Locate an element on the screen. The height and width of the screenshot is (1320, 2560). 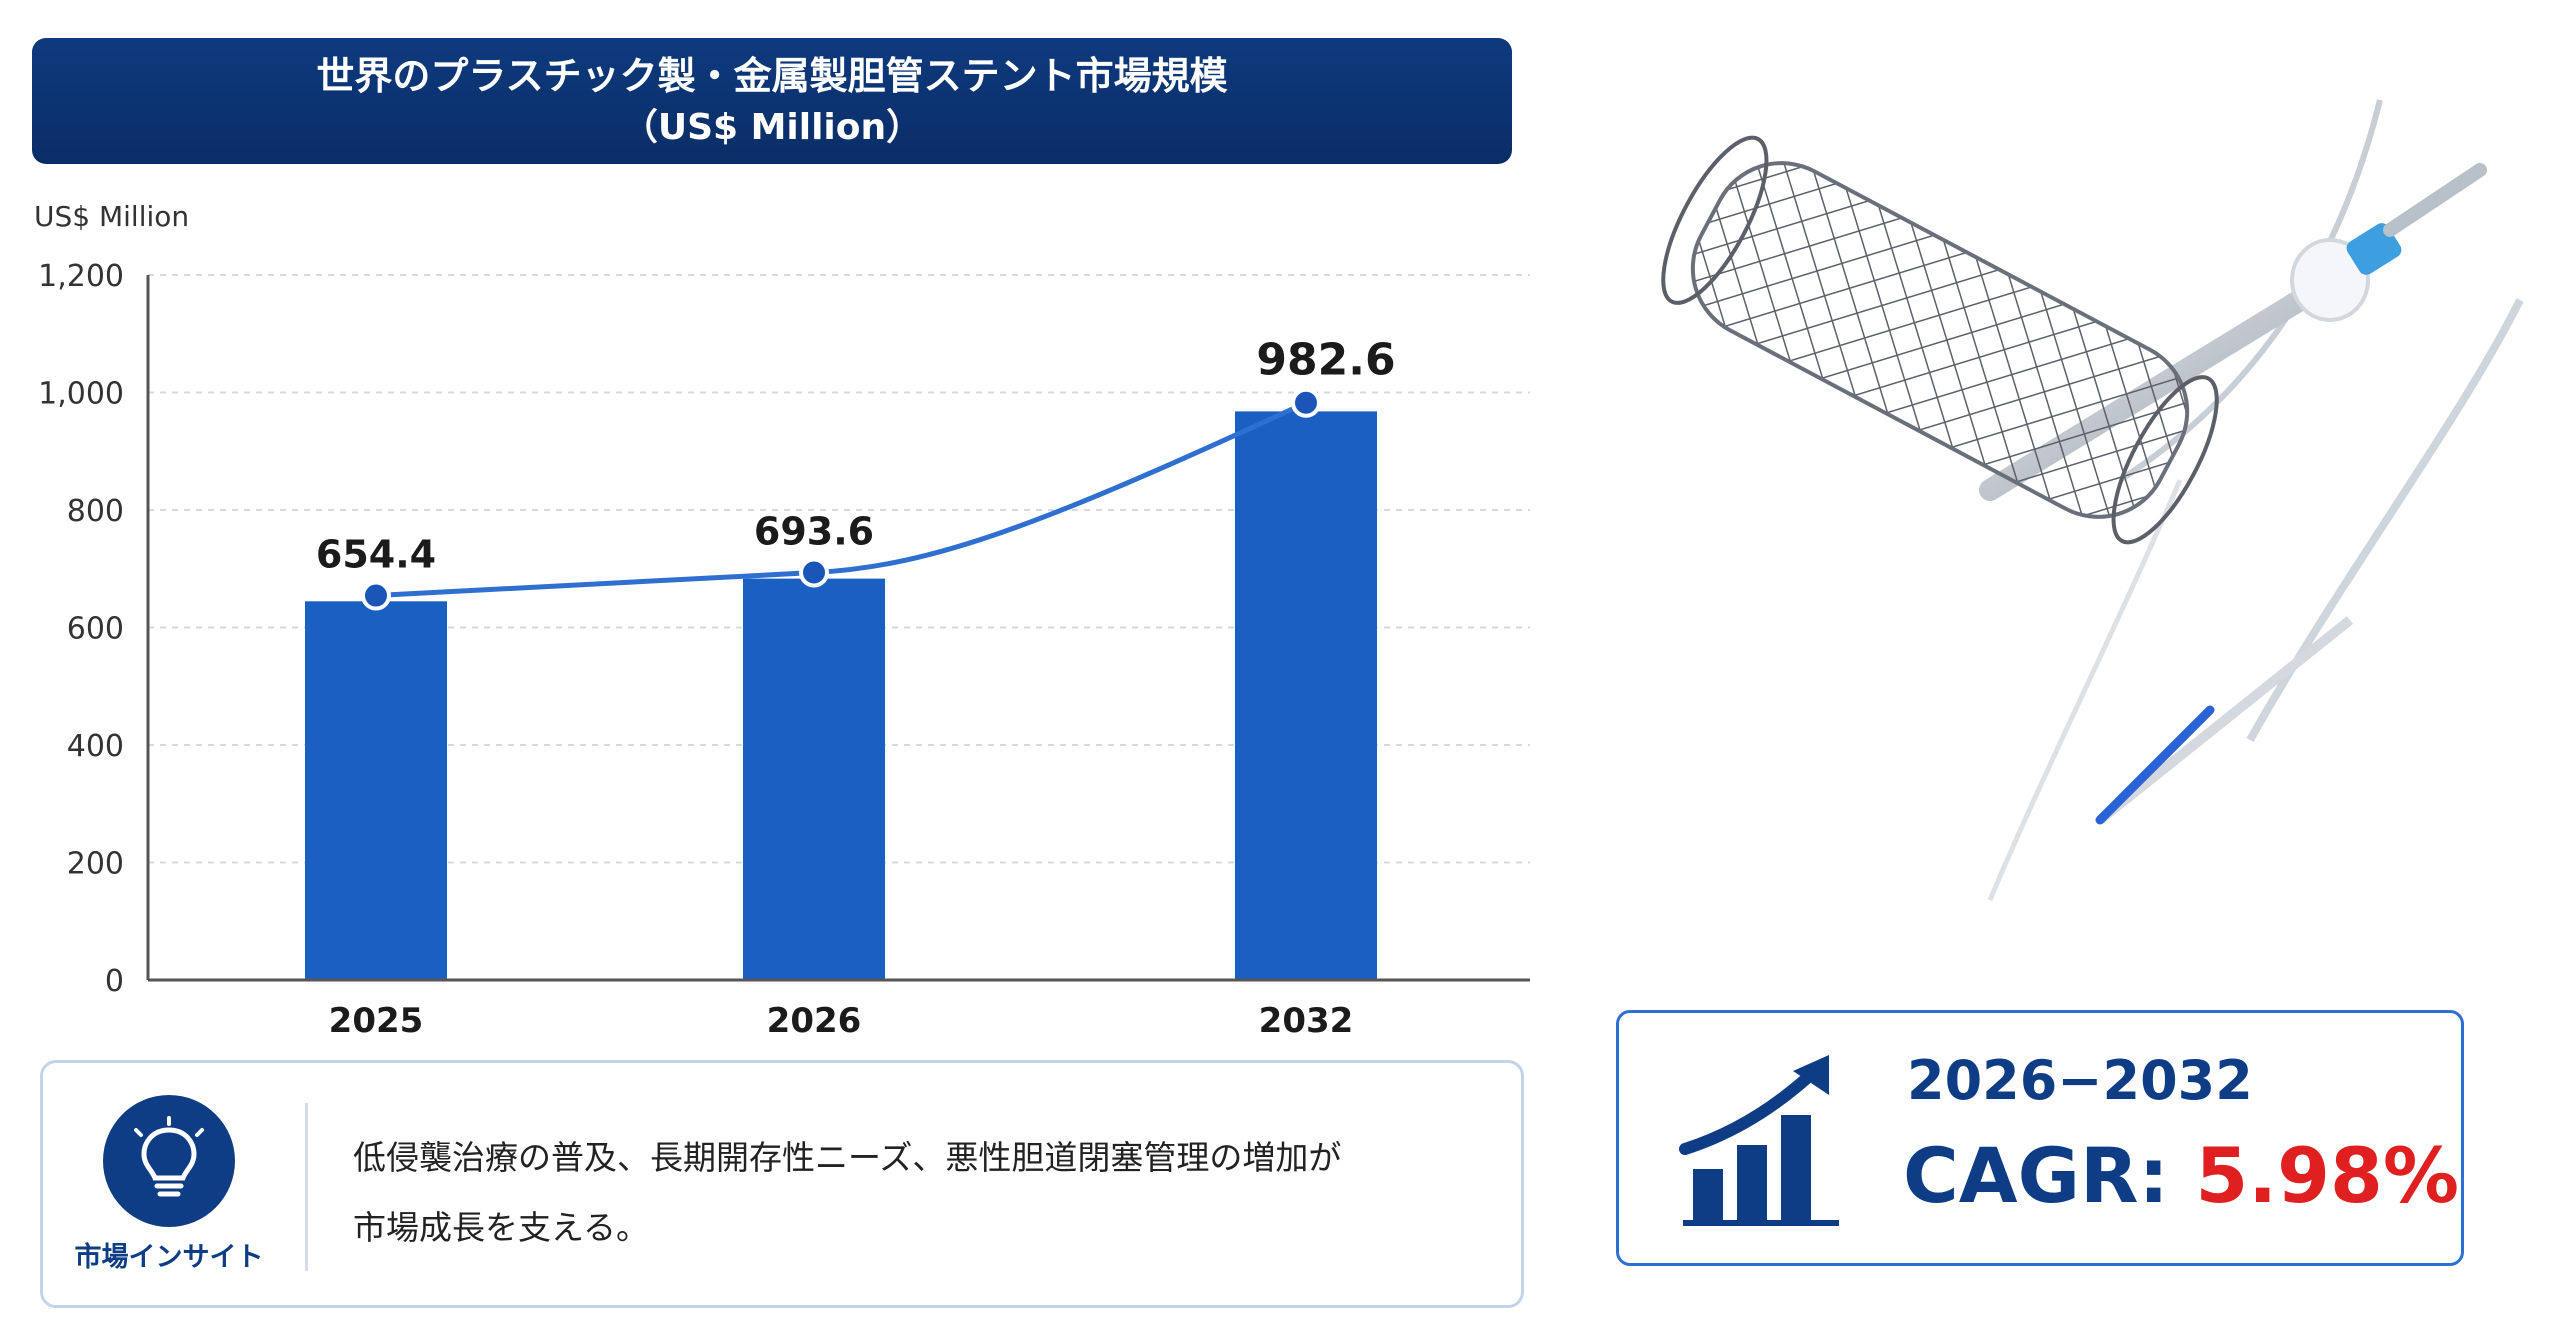
insight-divider is located at coordinates (306, 1187).